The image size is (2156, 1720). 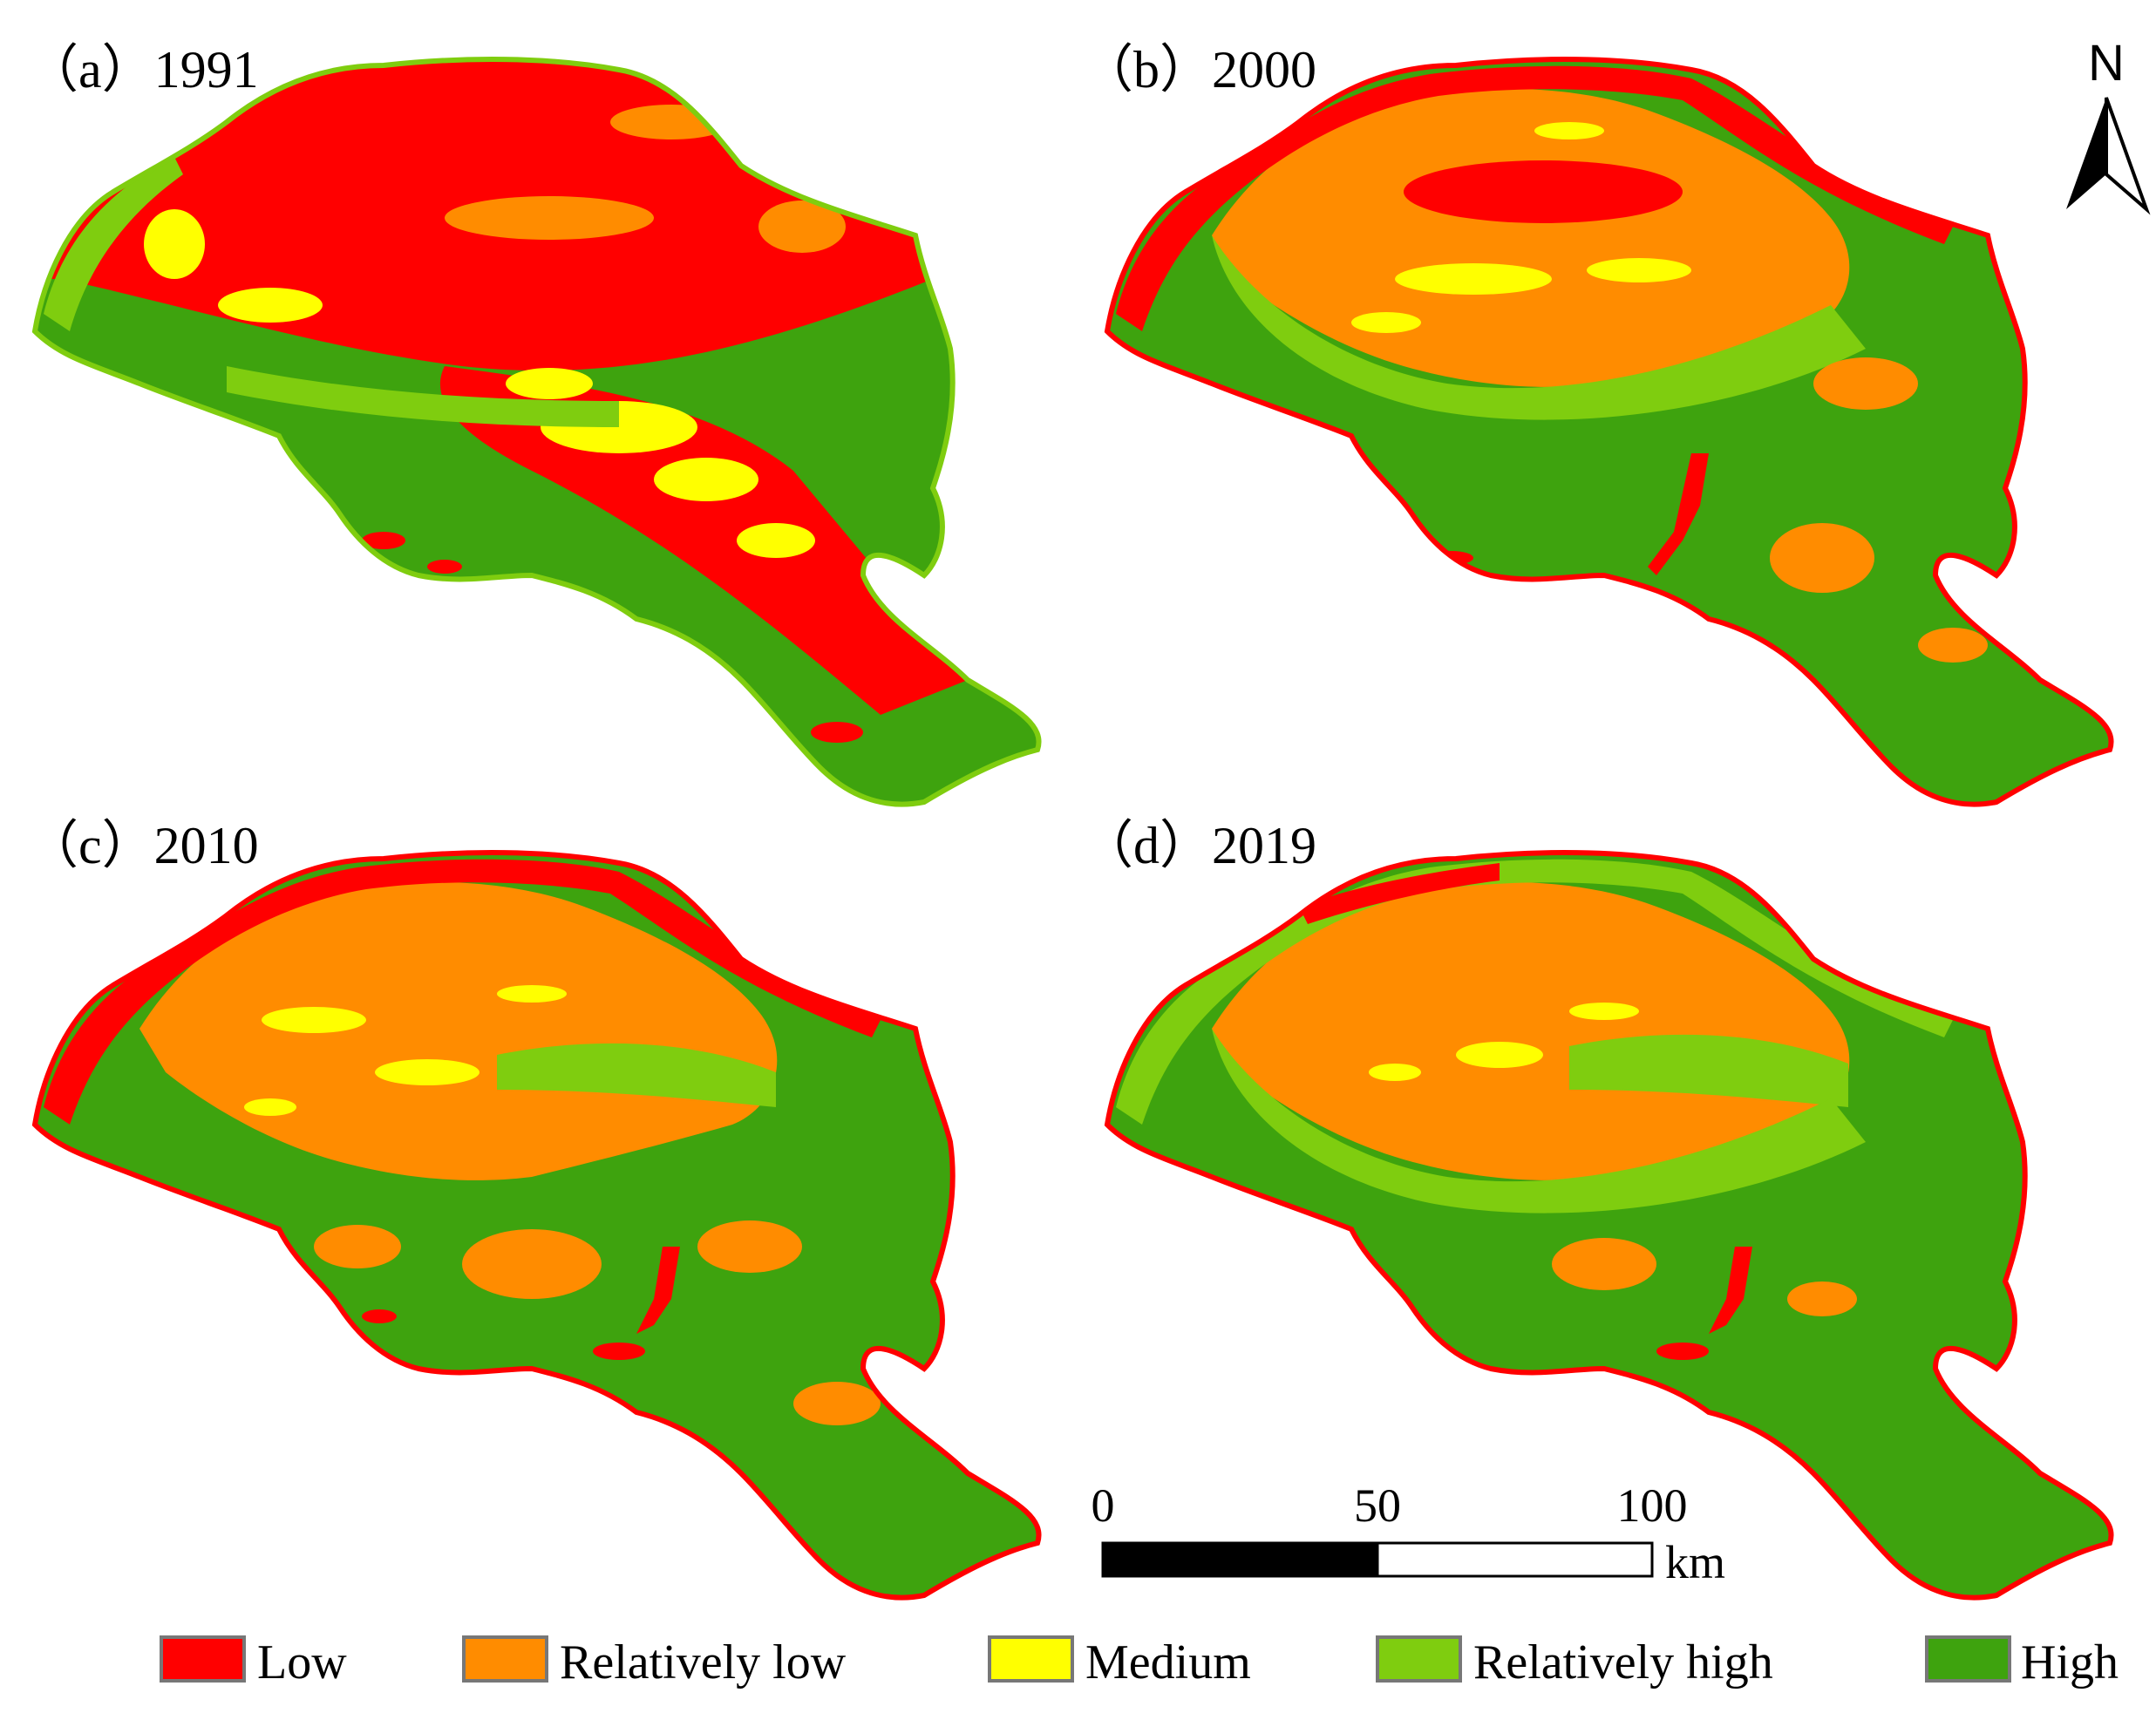 I want to click on legend-item-high: High, so click(x=2022, y=1662).